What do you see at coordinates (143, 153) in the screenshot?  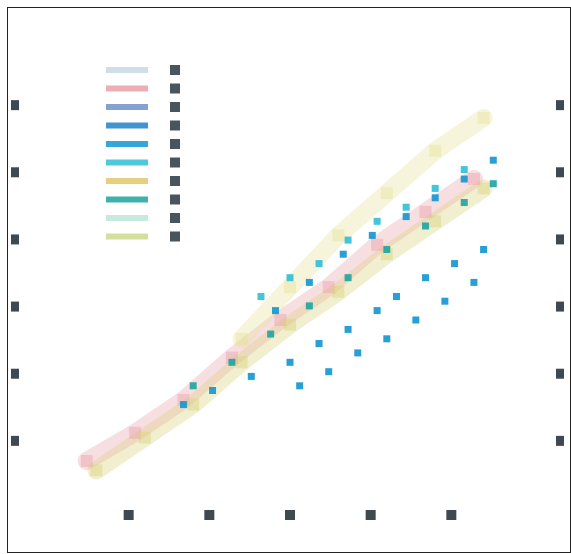 I see `legend` at bounding box center [143, 153].